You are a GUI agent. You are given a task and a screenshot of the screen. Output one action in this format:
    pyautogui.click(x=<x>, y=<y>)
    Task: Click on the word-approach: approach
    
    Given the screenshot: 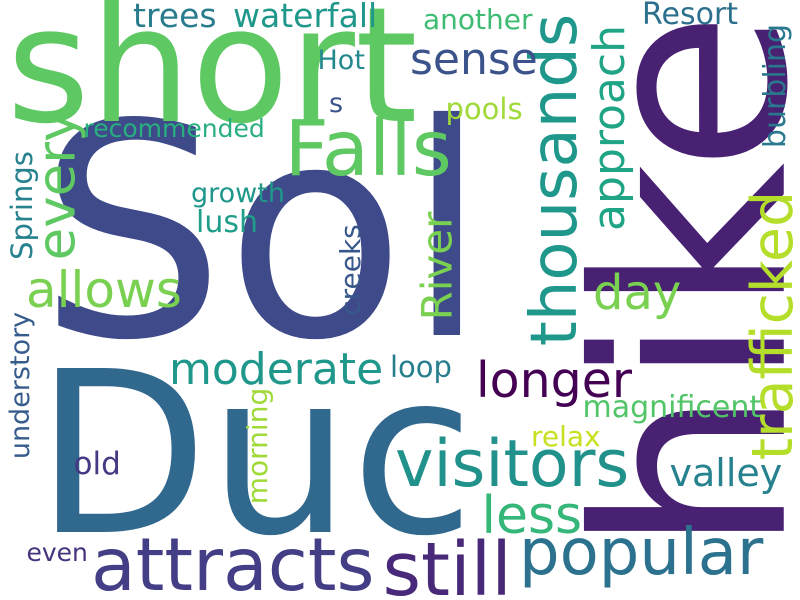 What is the action you would take?
    pyautogui.click(x=609, y=128)
    